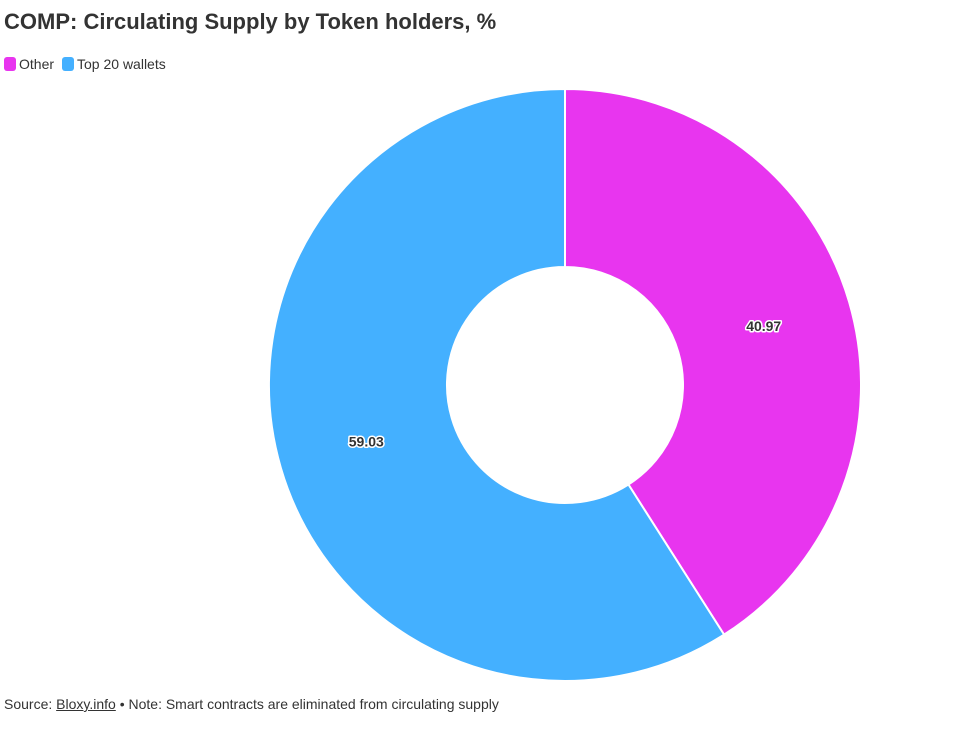 Image resolution: width=980 pixels, height=737 pixels. Describe the element at coordinates (86, 704) in the screenshot. I see `source-link: Bloxy.info` at that location.